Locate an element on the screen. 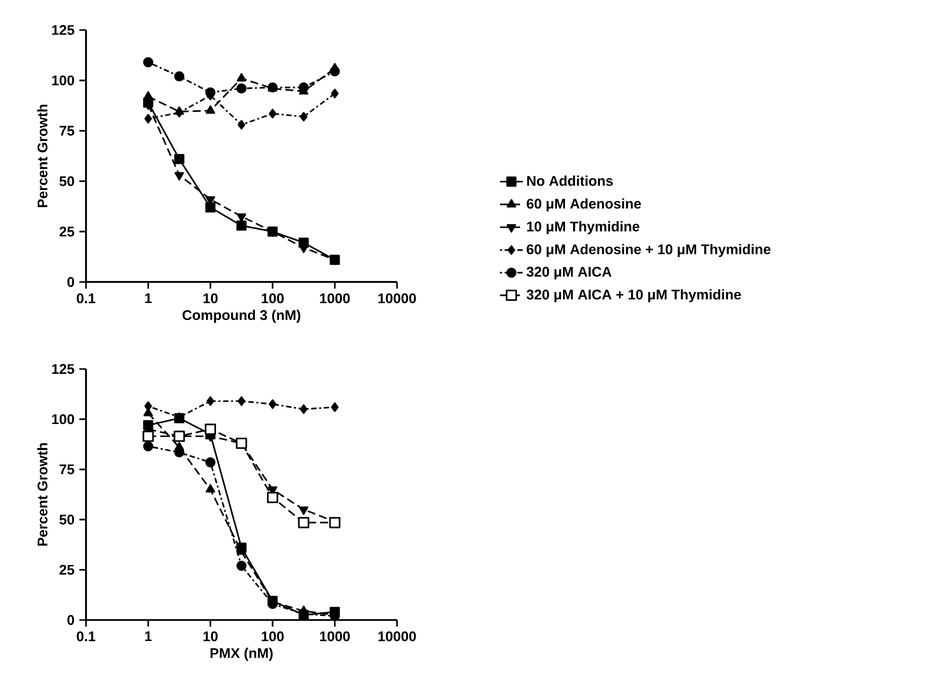 Image resolution: width=930 pixels, height=681 pixels. x-axis-title: Compound 3 (nM) is located at coordinates (241, 316).